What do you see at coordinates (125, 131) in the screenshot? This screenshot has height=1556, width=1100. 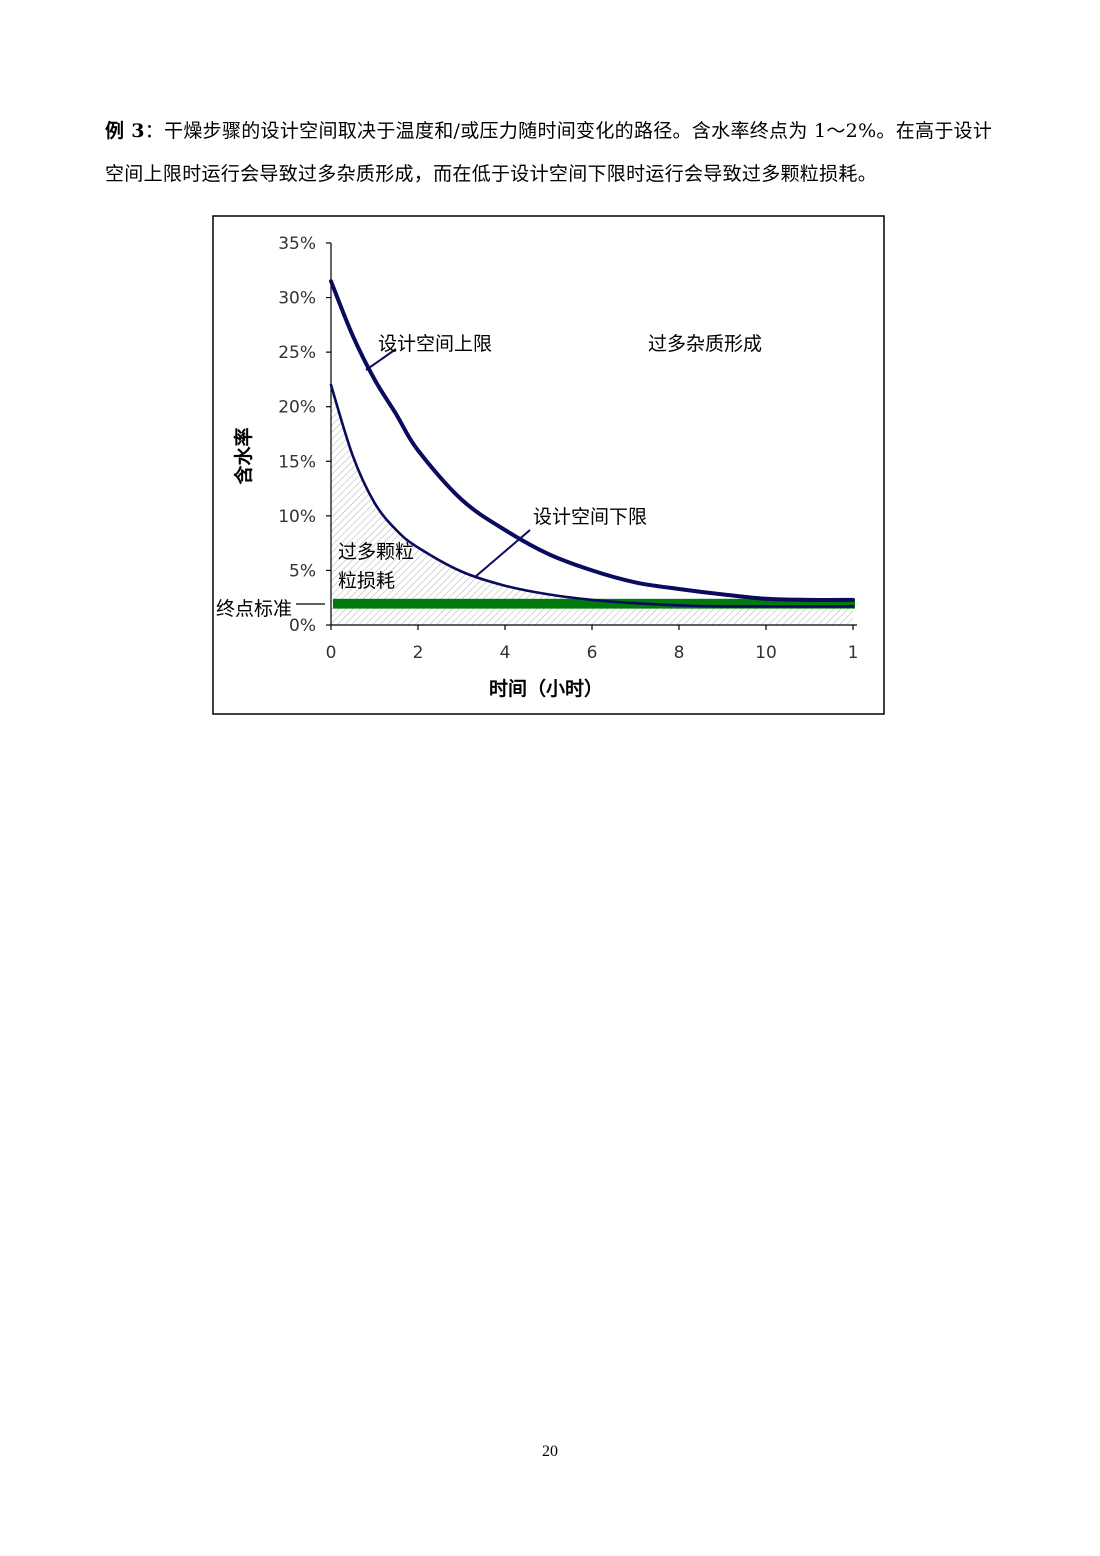 I see `example-label: 例 3` at bounding box center [125, 131].